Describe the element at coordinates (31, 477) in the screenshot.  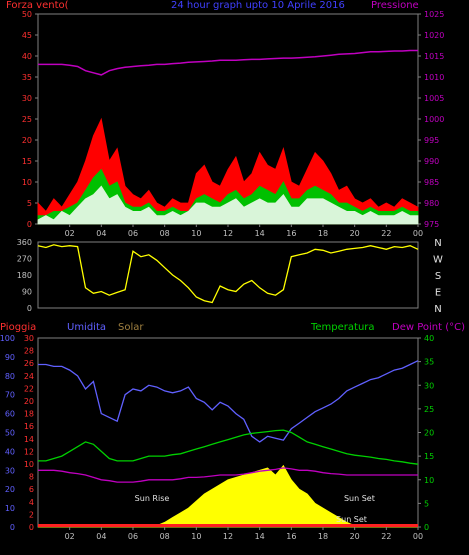
I see `rain-y-tick-label: 8` at that location.